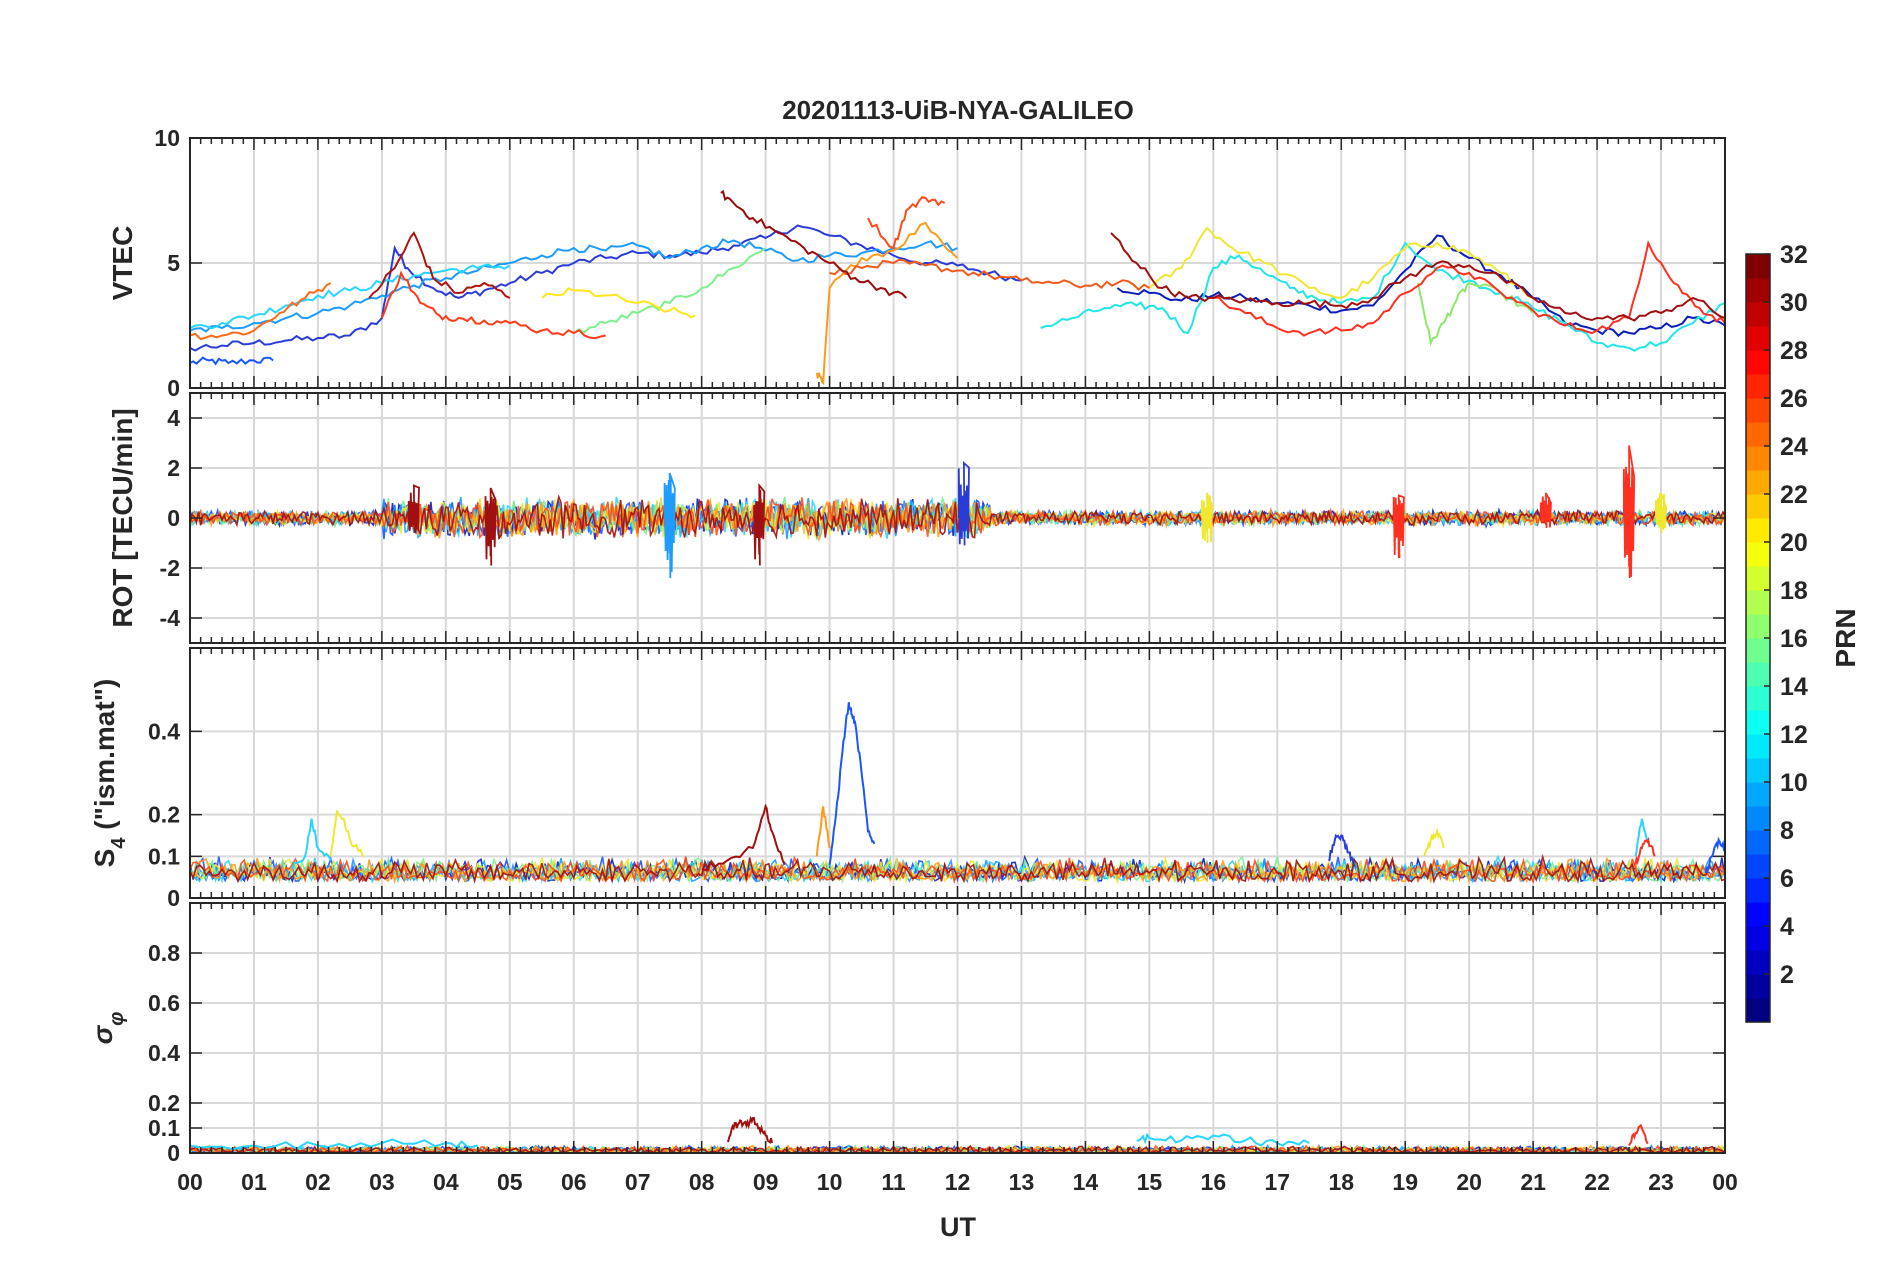  I want to click on colorbar-tick-label: 18, so click(1794, 591).